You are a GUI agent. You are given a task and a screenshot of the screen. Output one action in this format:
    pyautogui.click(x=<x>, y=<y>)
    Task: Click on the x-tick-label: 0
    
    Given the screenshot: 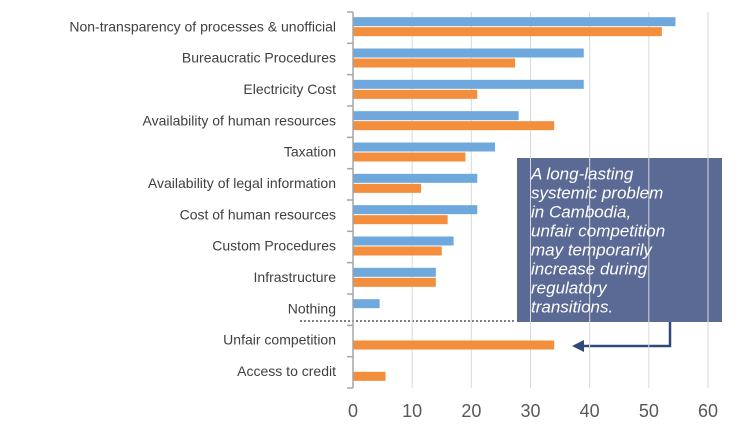 What is the action you would take?
    pyautogui.click(x=353, y=411)
    